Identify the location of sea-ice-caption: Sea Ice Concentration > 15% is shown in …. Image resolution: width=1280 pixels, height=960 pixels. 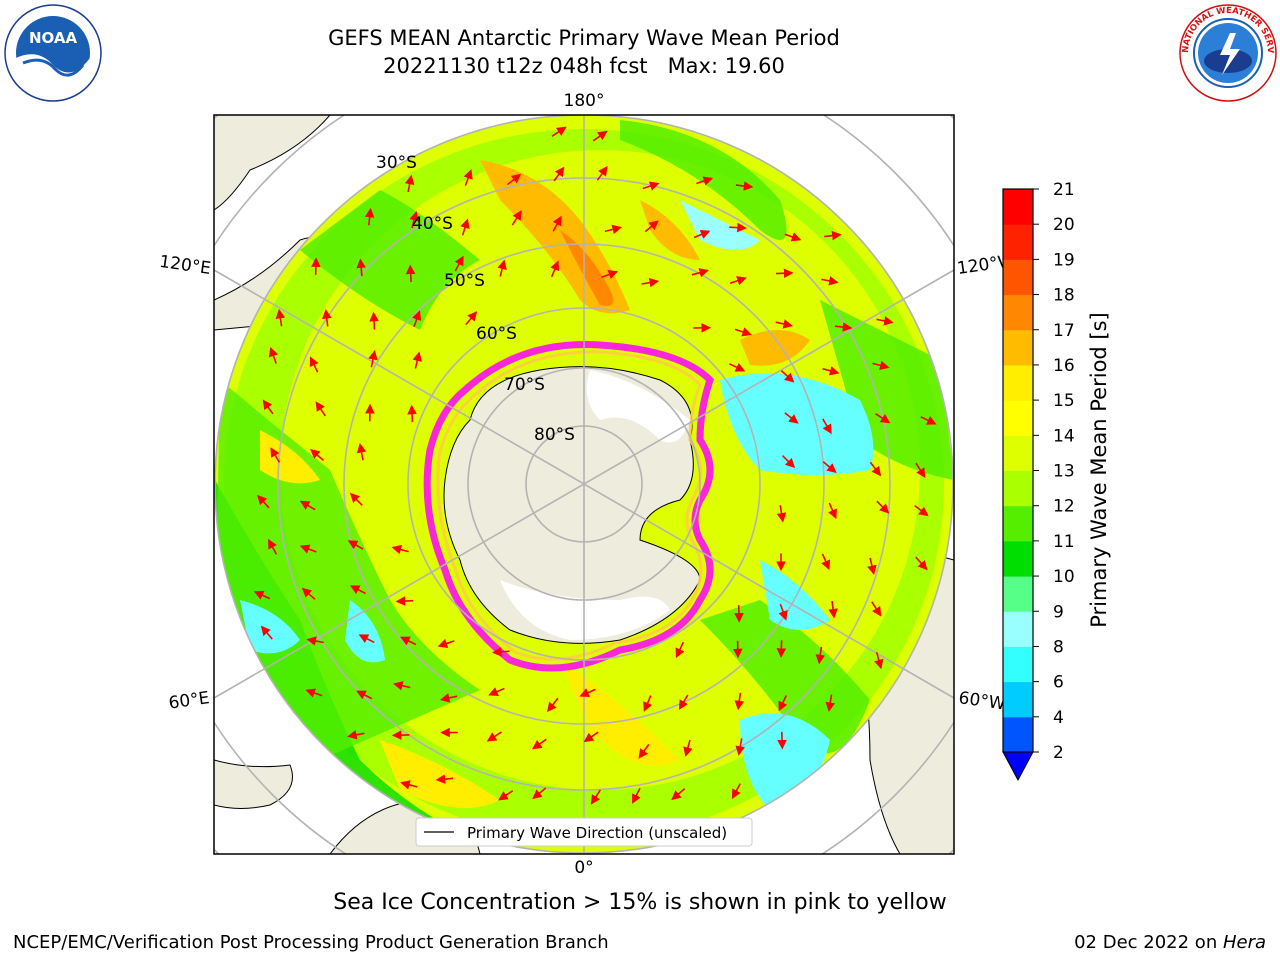
(640, 902).